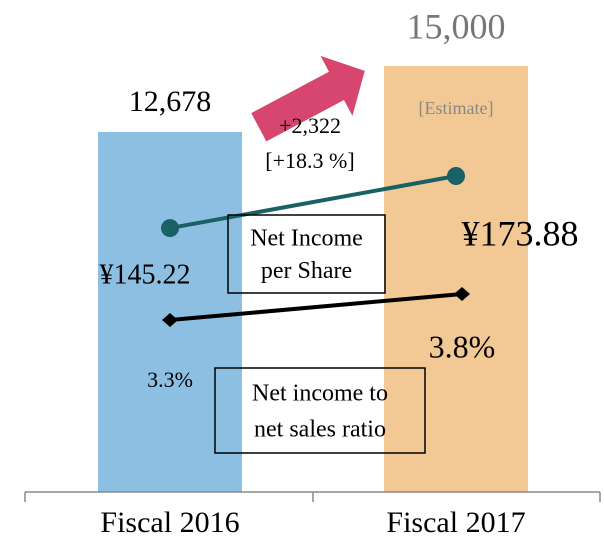 The width and height of the screenshot is (604, 545). I want to click on legend-label: Net income to, so click(320, 394).